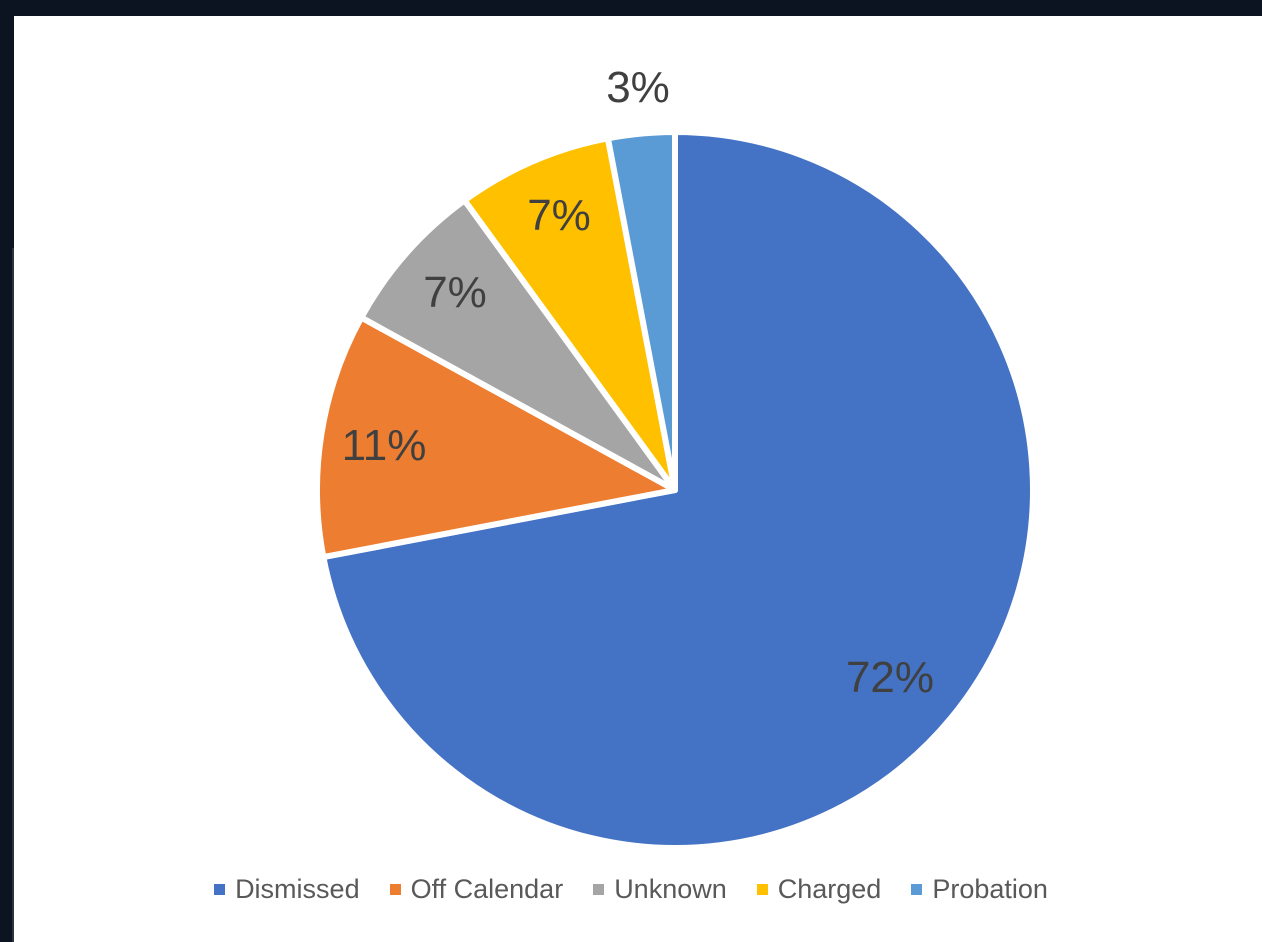  Describe the element at coordinates (13, 595) in the screenshot. I see `panel-edge-divider` at that location.